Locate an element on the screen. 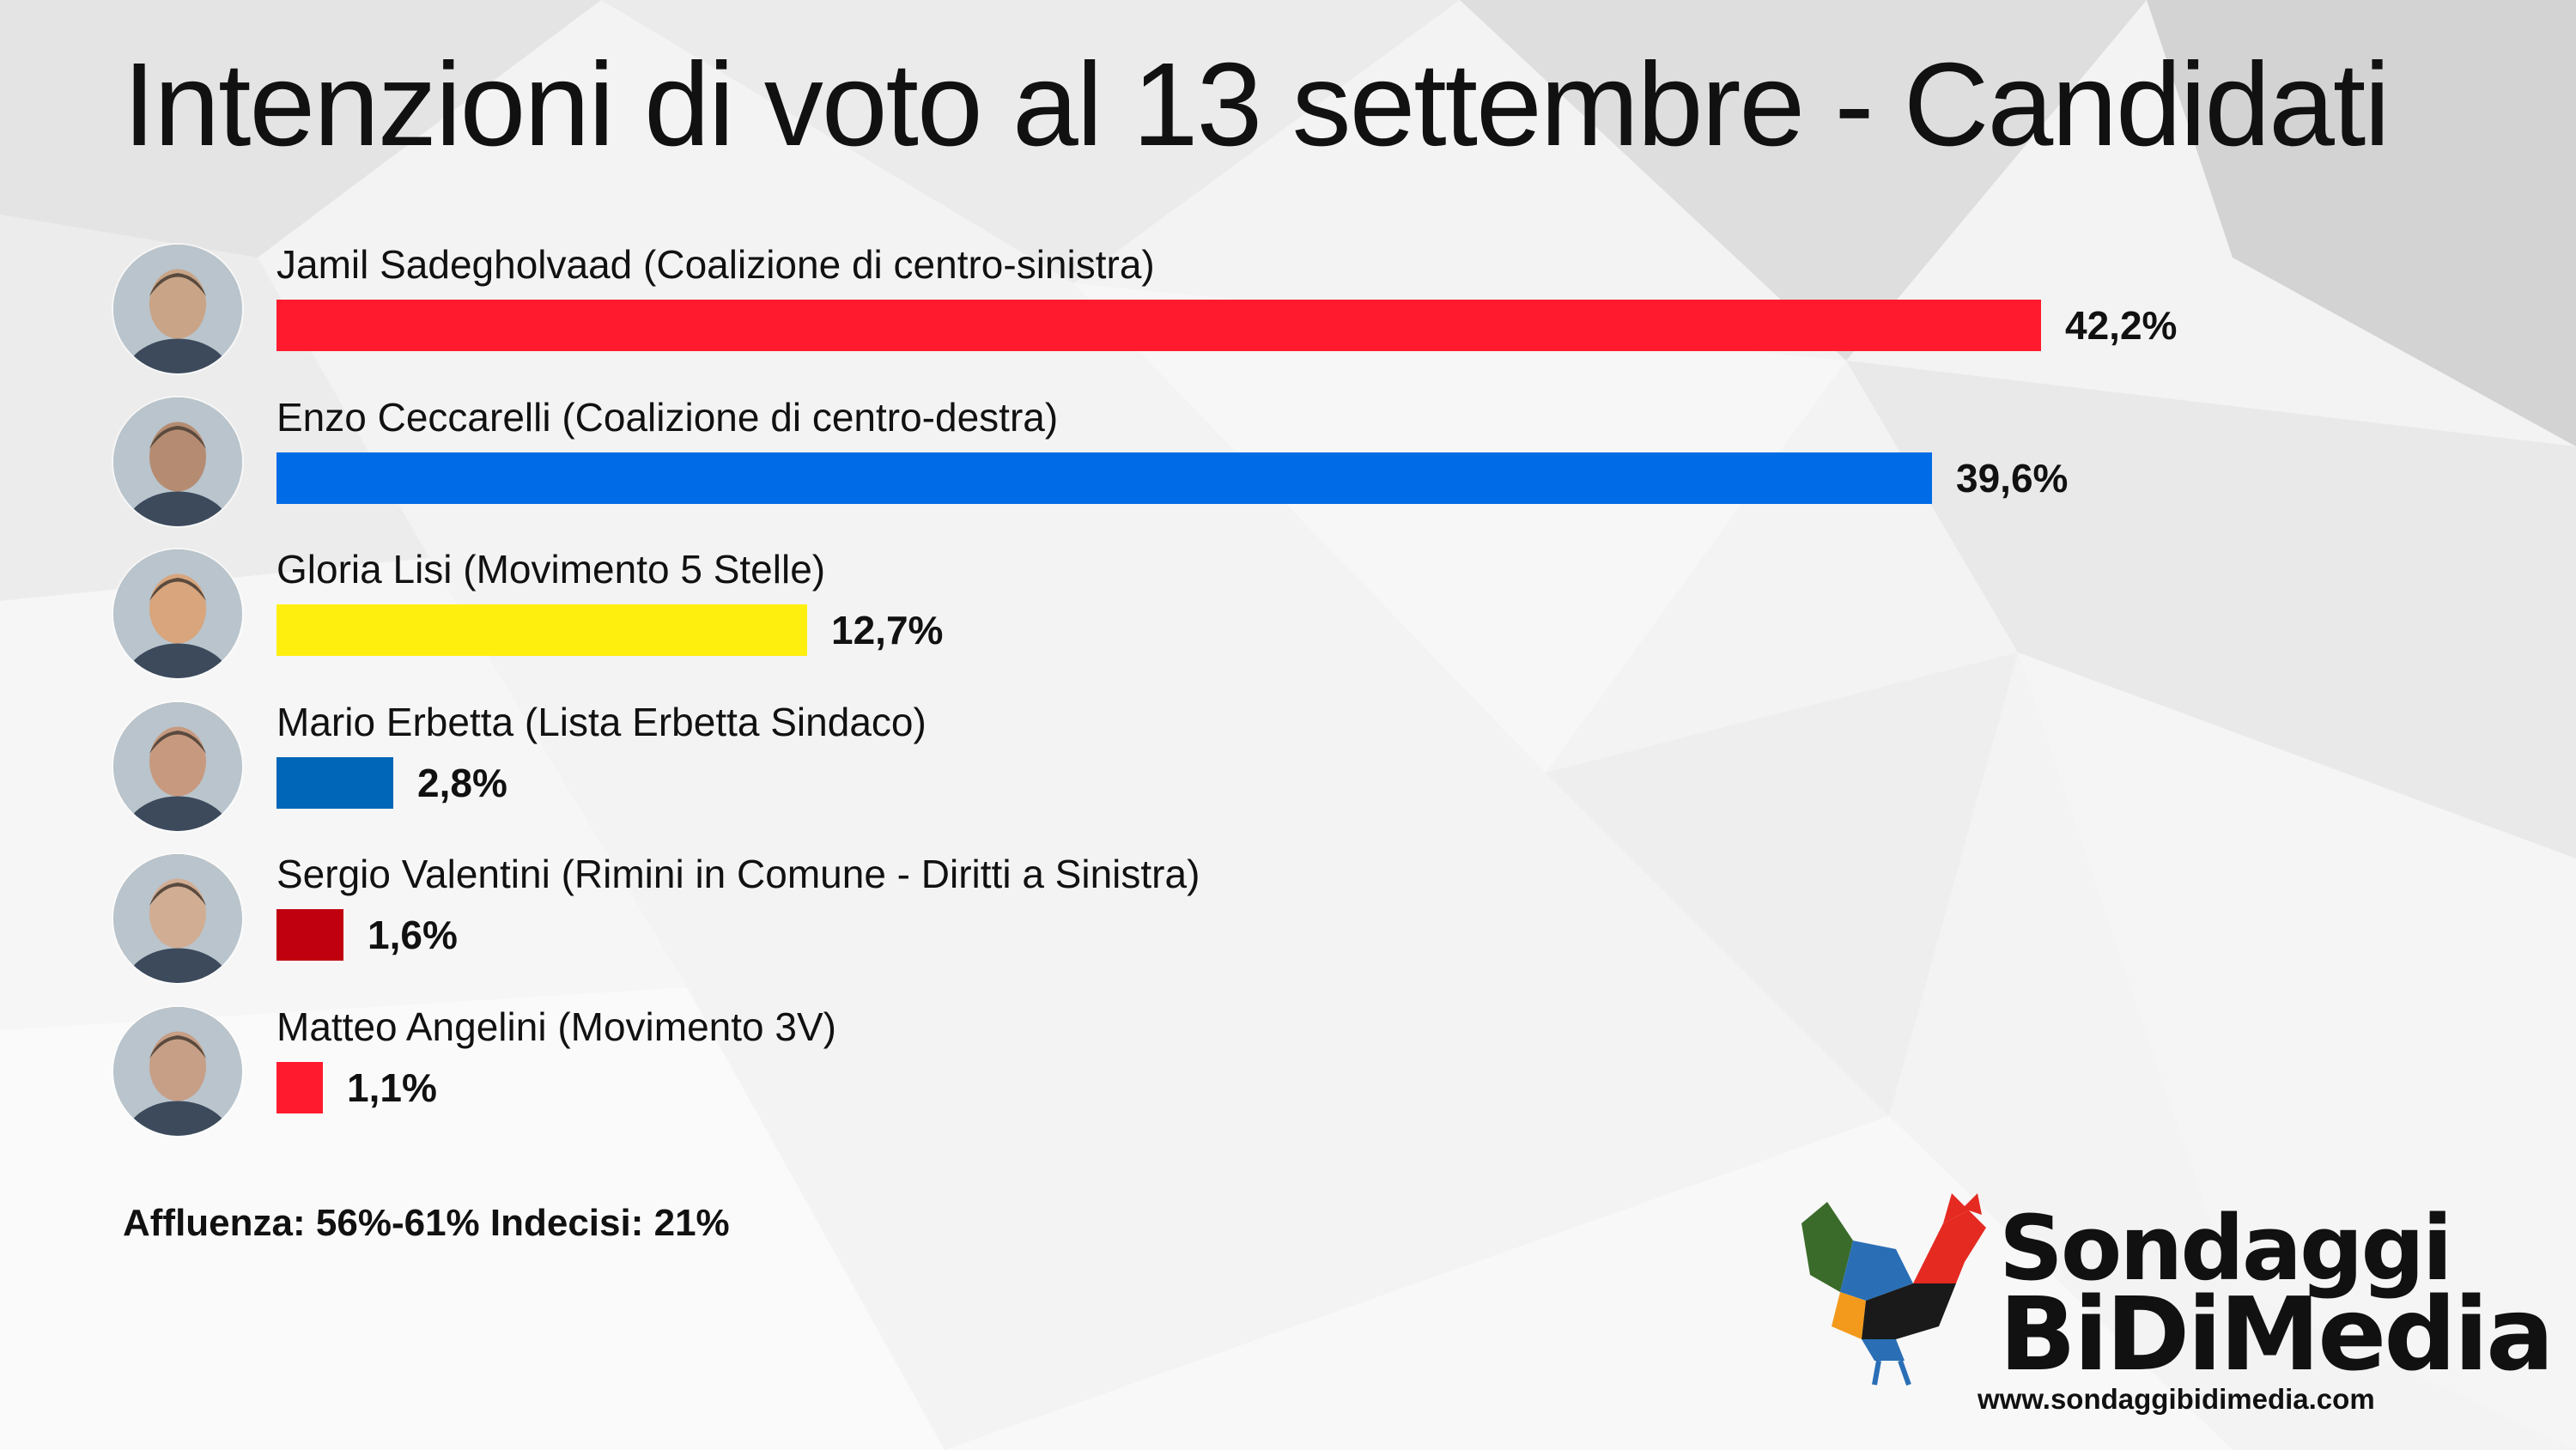  data-label: 12,7% is located at coordinates (888, 630).